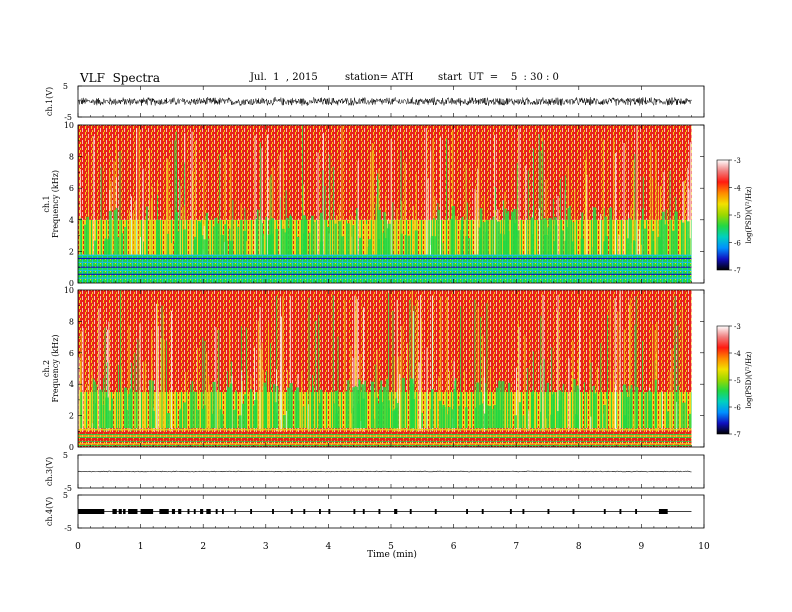 The width and height of the screenshot is (792, 612). I want to click on figure-title: VLF Spectra, so click(120, 78).